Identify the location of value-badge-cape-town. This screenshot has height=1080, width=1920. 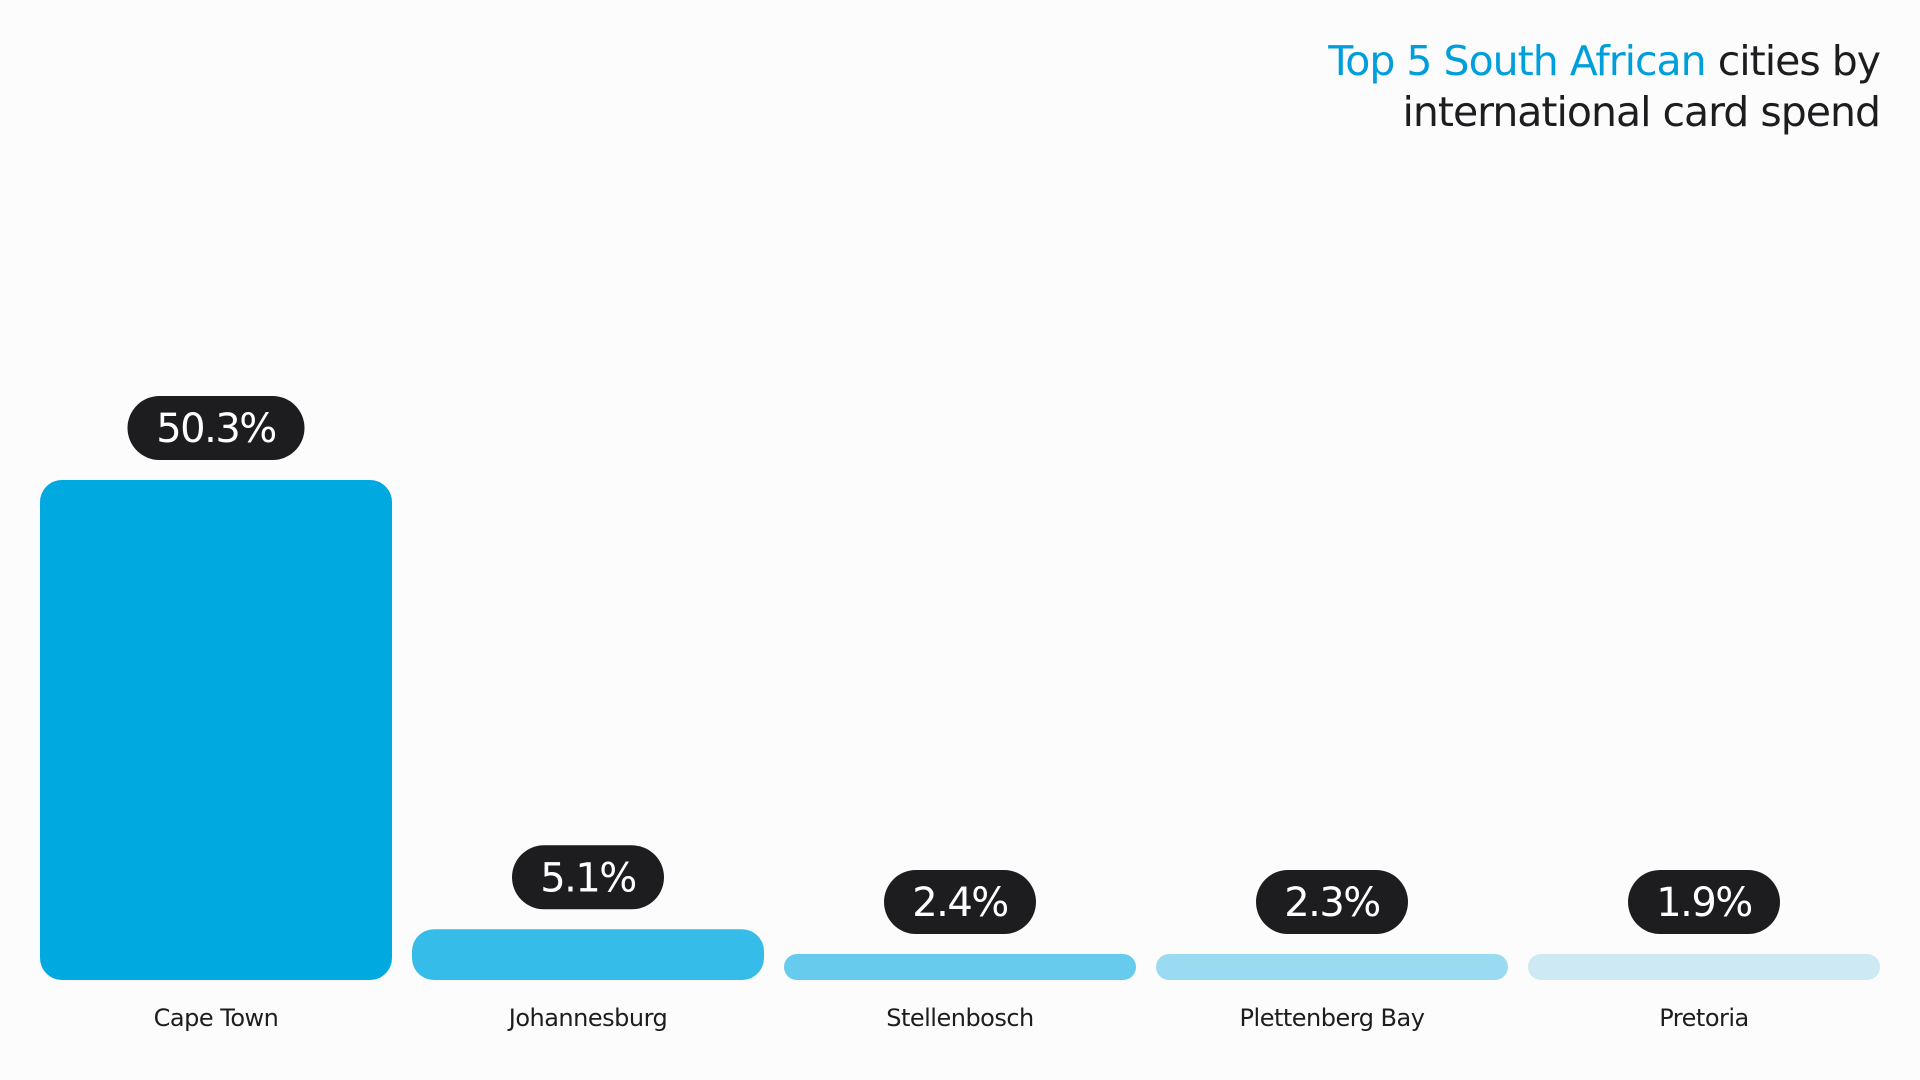
(216, 428).